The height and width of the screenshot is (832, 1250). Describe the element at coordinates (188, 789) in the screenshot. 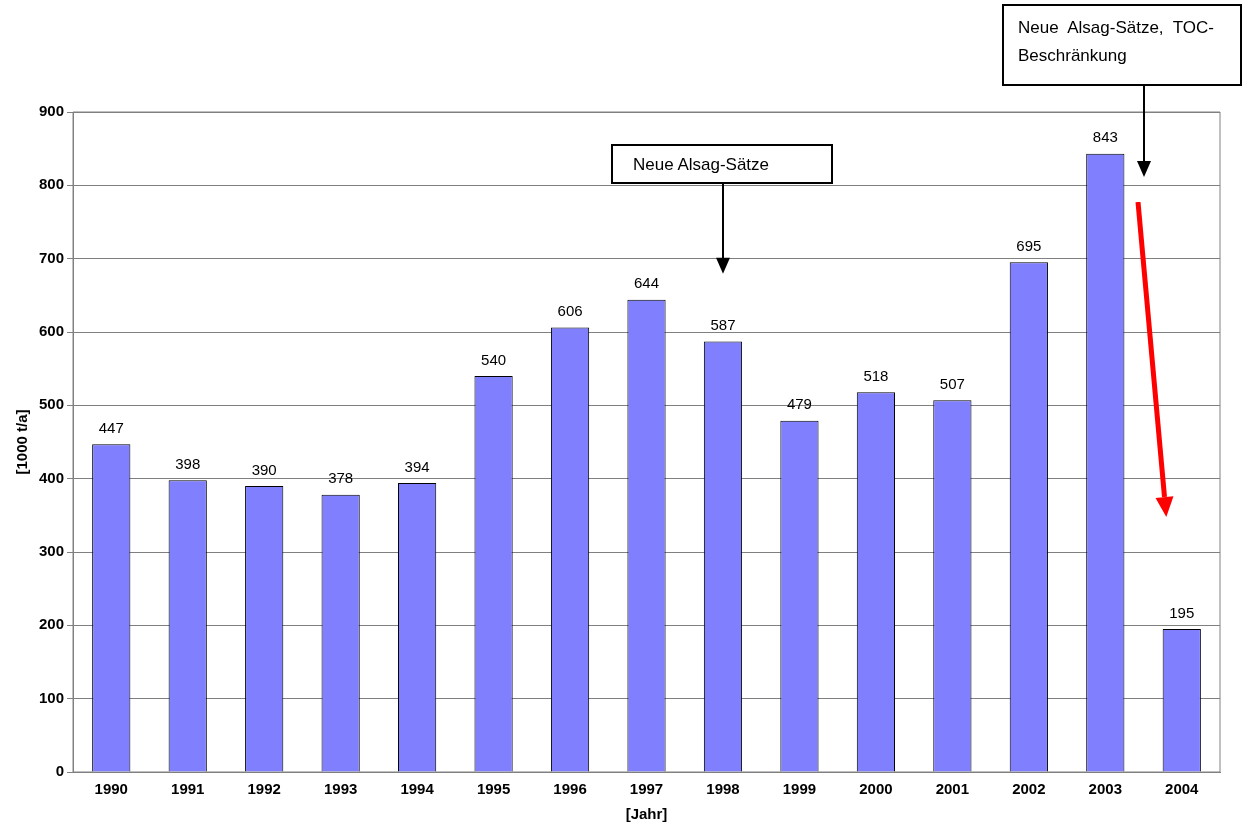

I see `x-tick-label: 1991` at that location.